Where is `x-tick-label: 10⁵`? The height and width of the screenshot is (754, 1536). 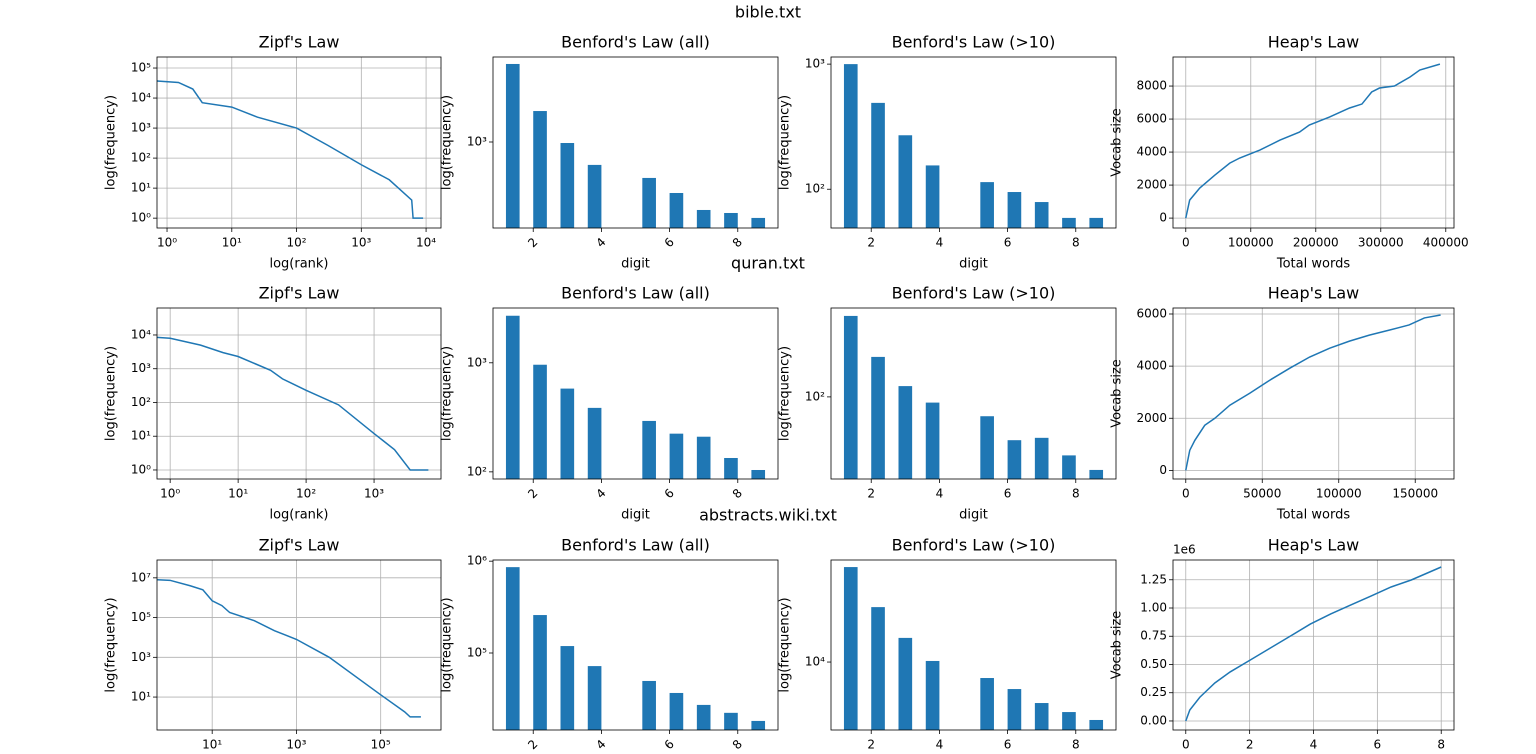
x-tick-label: 10⁵ is located at coordinates (381, 745).